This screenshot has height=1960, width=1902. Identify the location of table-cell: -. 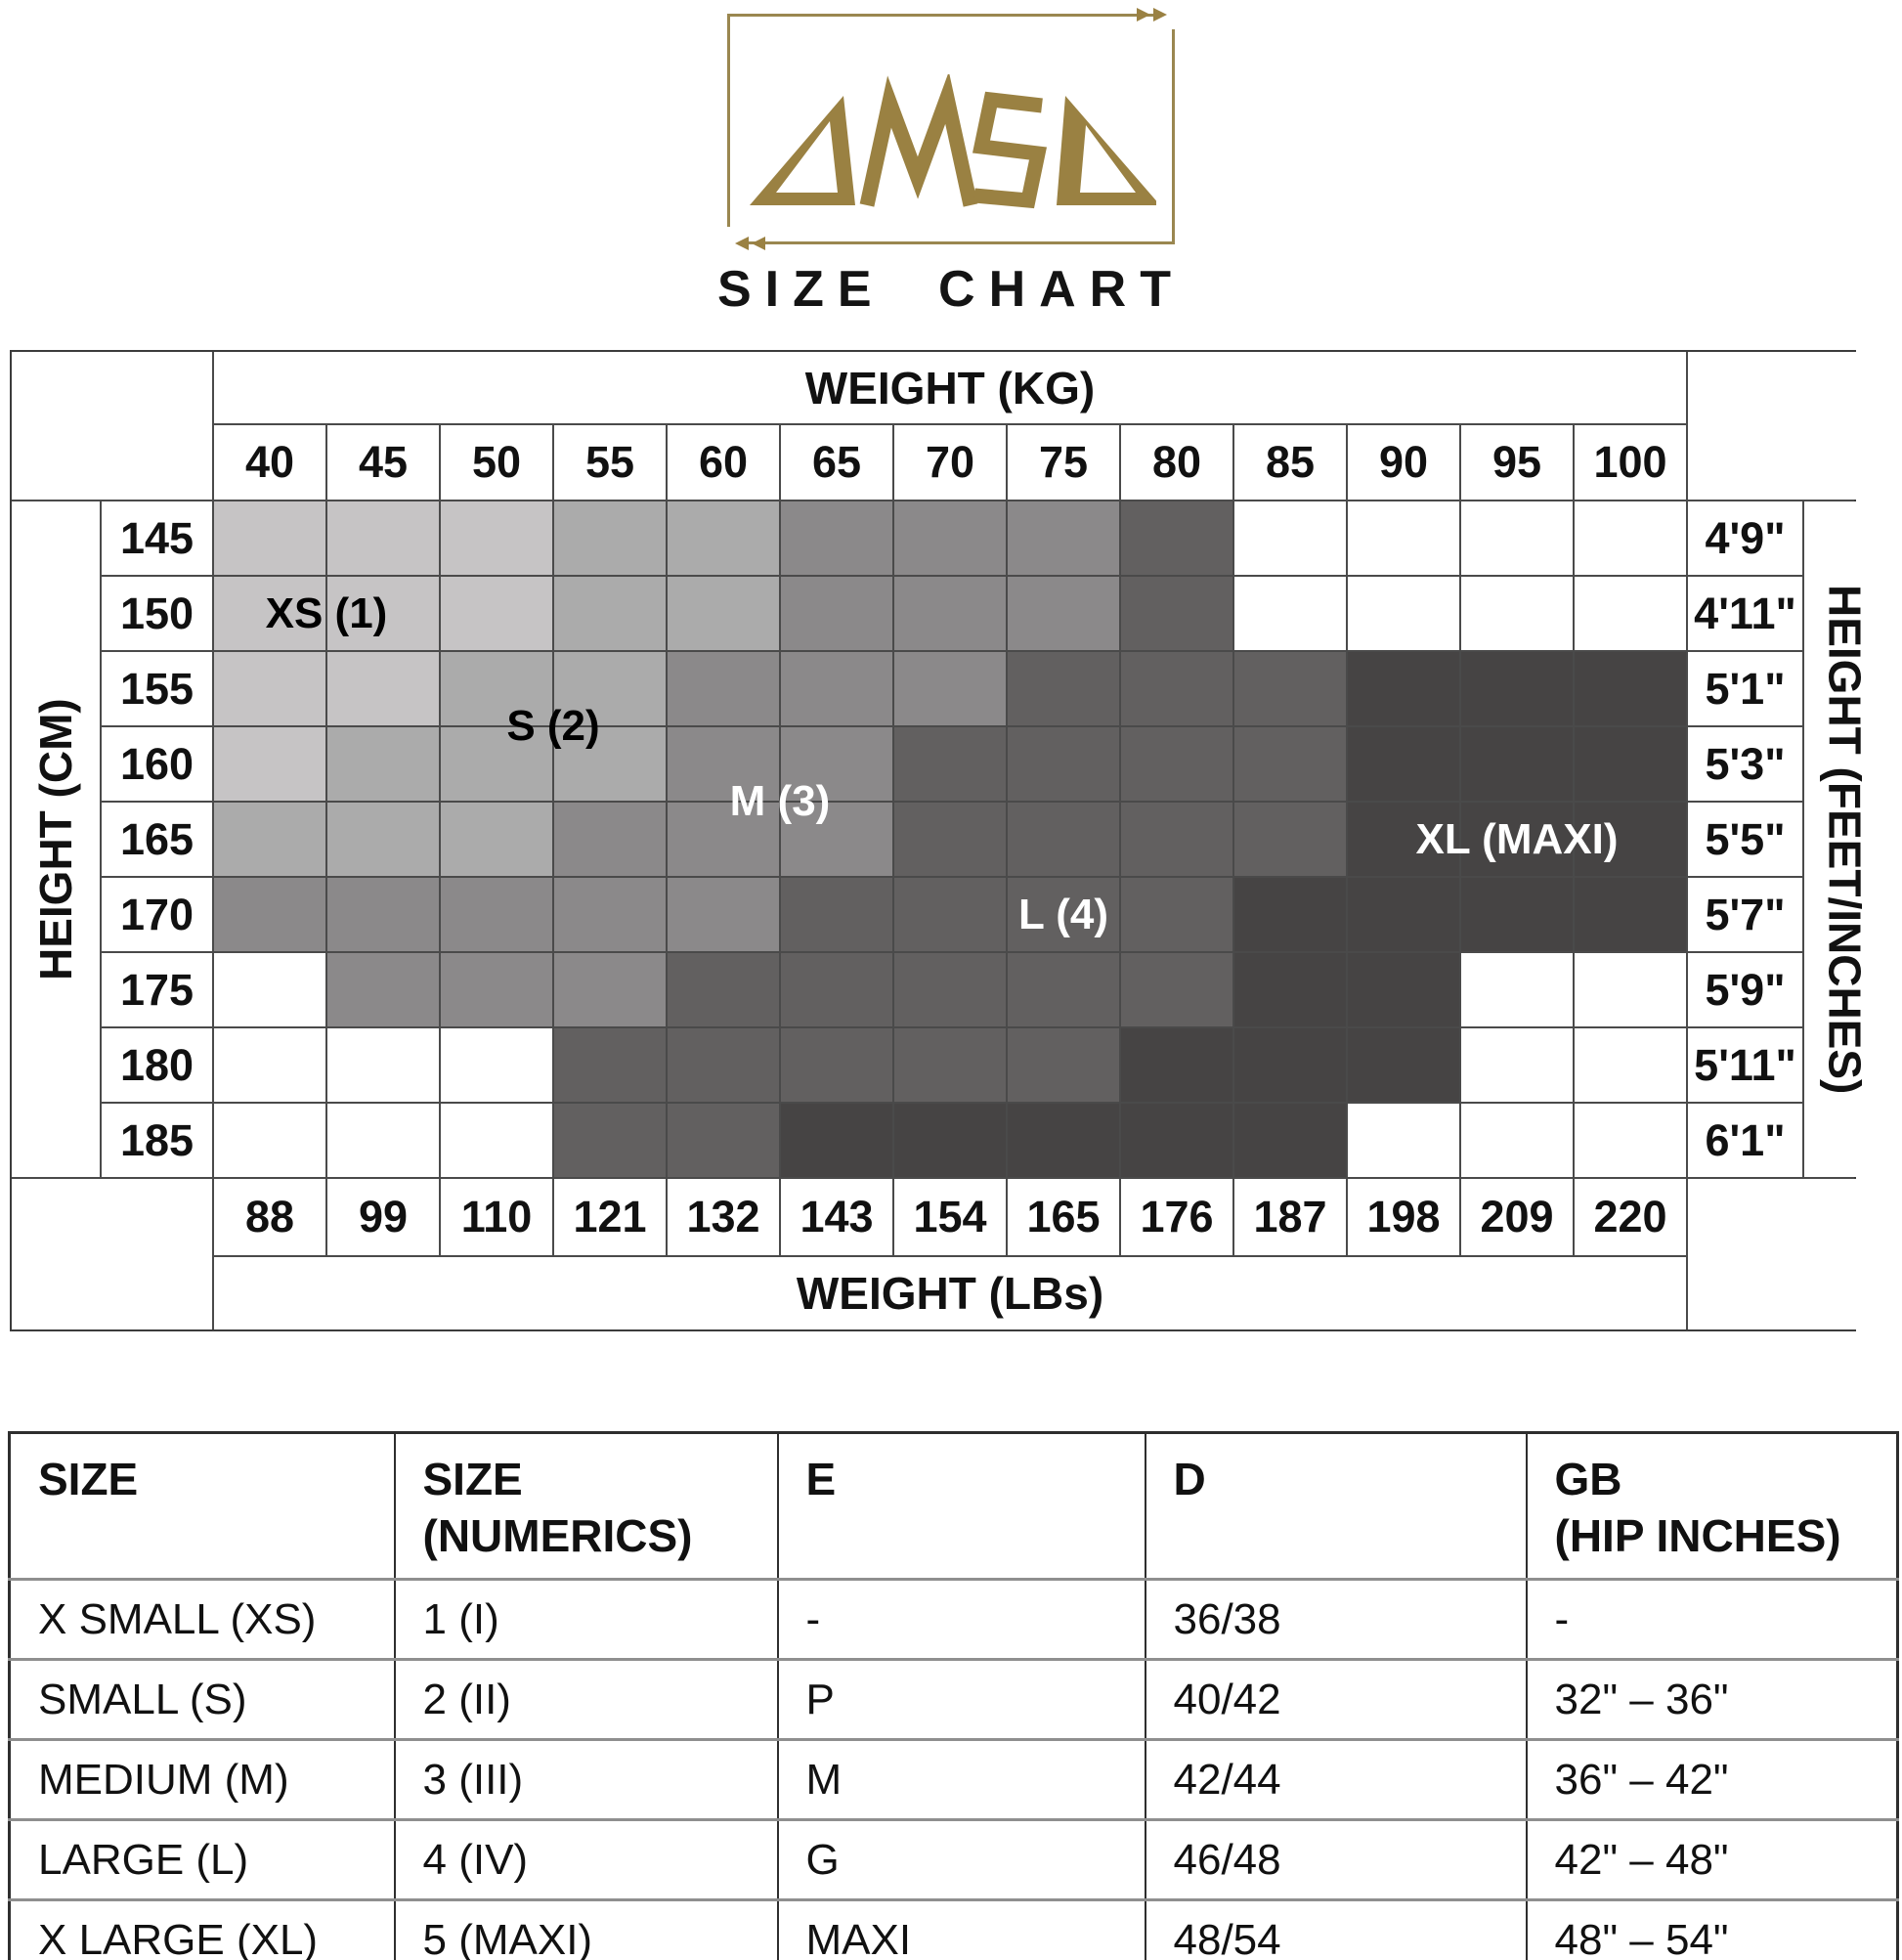
(961, 1619).